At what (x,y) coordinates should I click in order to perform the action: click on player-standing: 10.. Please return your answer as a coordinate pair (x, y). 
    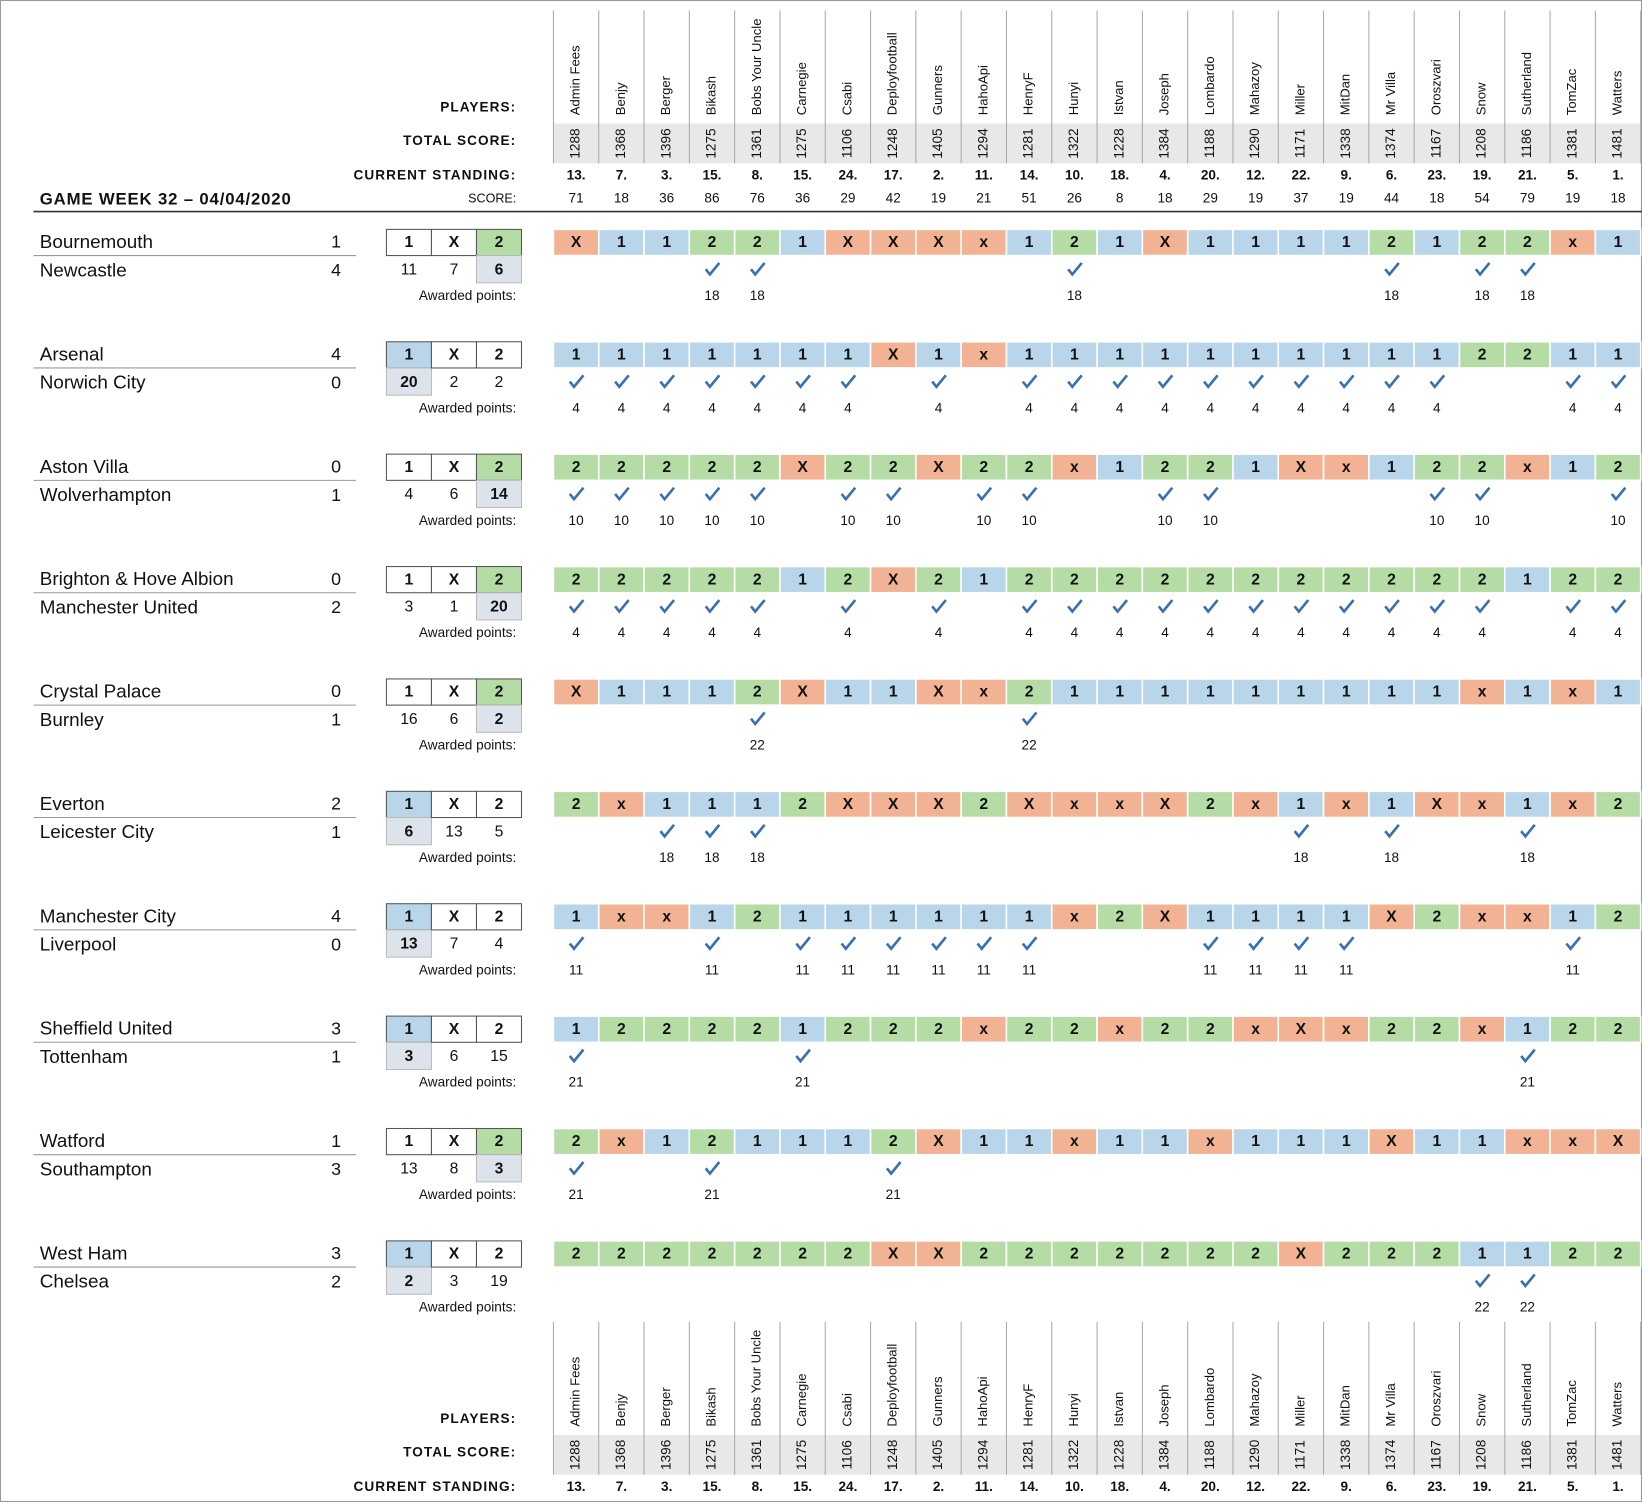
    Looking at the image, I should click on (1074, 1486).